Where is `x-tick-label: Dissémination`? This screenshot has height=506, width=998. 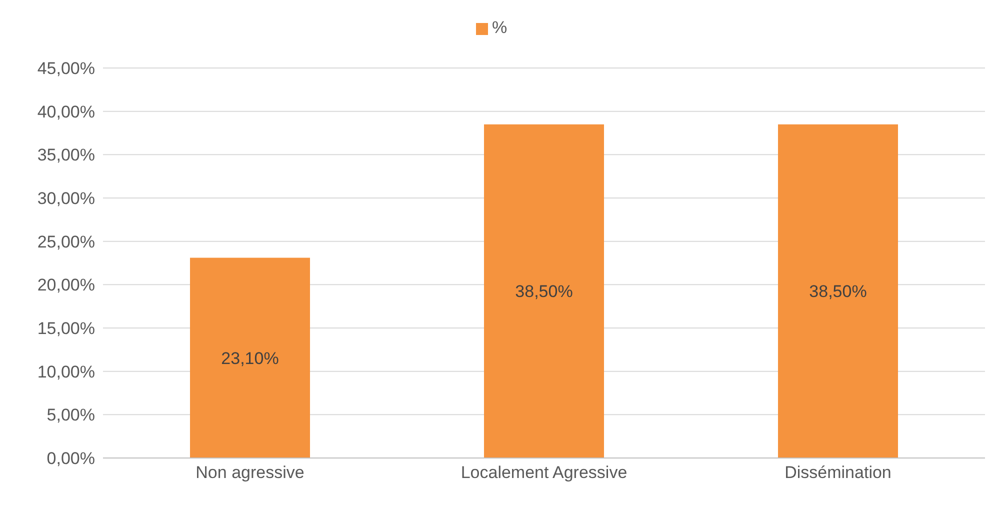
x-tick-label: Dissémination is located at coordinates (838, 472).